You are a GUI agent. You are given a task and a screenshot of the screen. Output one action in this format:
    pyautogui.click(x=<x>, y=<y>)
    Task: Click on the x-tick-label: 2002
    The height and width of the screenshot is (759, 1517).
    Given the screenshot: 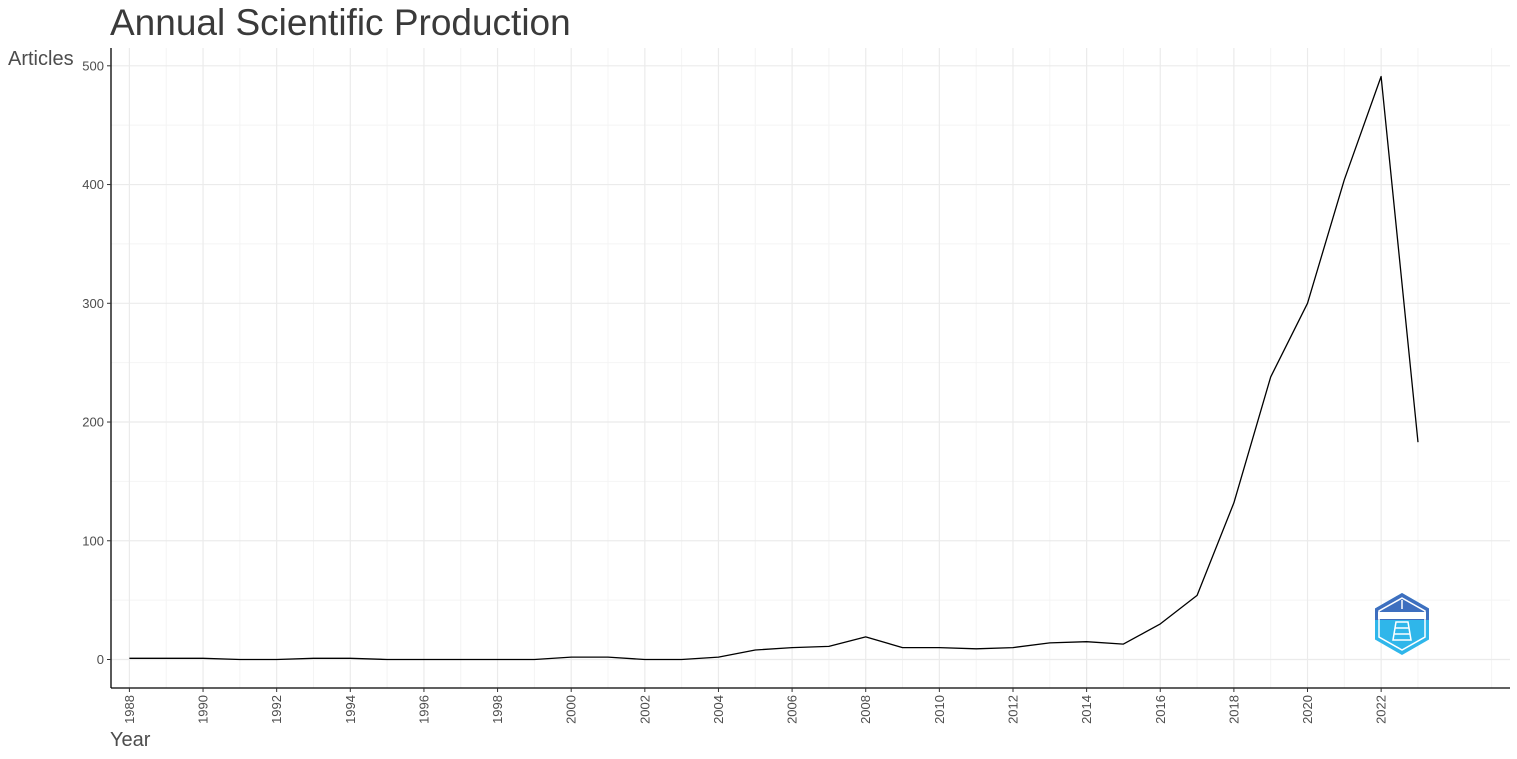 What is the action you would take?
    pyautogui.click(x=644, y=709)
    